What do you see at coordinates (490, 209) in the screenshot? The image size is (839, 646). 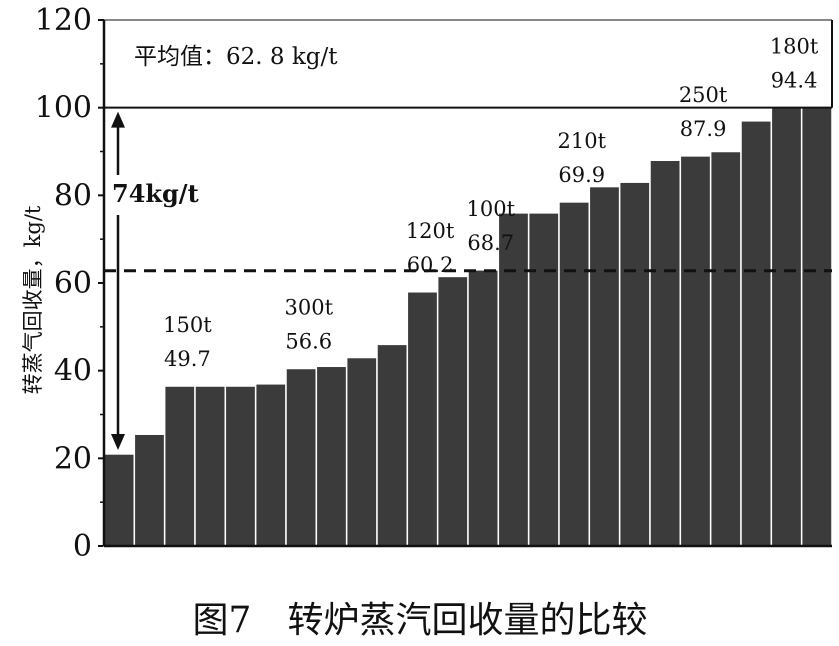 I see `capacity-label: 100t` at bounding box center [490, 209].